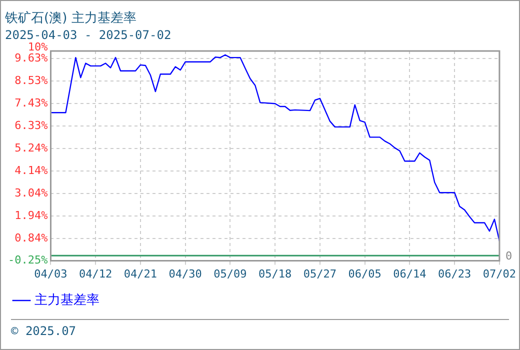  Describe the element at coordinates (95, 273) in the screenshot. I see `x-tick-label: 04/12` at that location.